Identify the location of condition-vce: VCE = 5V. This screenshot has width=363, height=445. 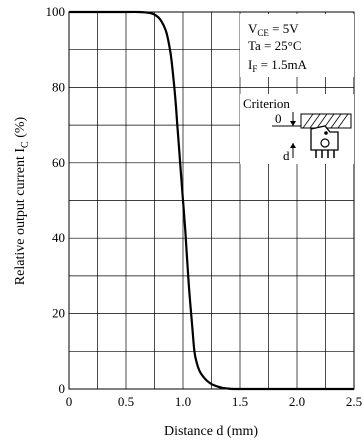
(273, 29).